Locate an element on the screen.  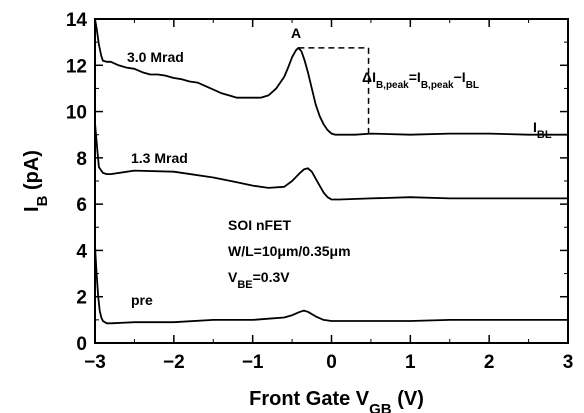
device-info-line: SOI nFET is located at coordinates (259, 225).